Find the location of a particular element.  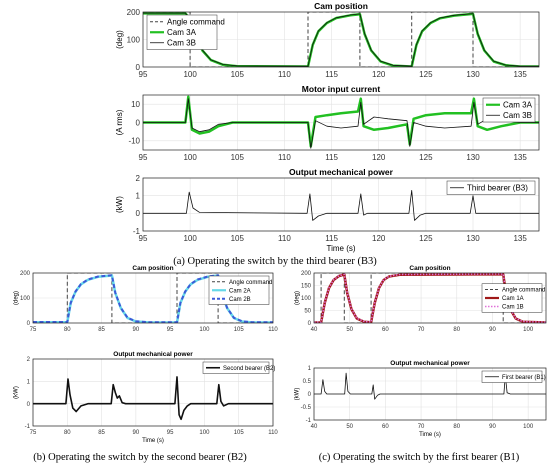

series-line-cam-3b is located at coordinates (341, 123).